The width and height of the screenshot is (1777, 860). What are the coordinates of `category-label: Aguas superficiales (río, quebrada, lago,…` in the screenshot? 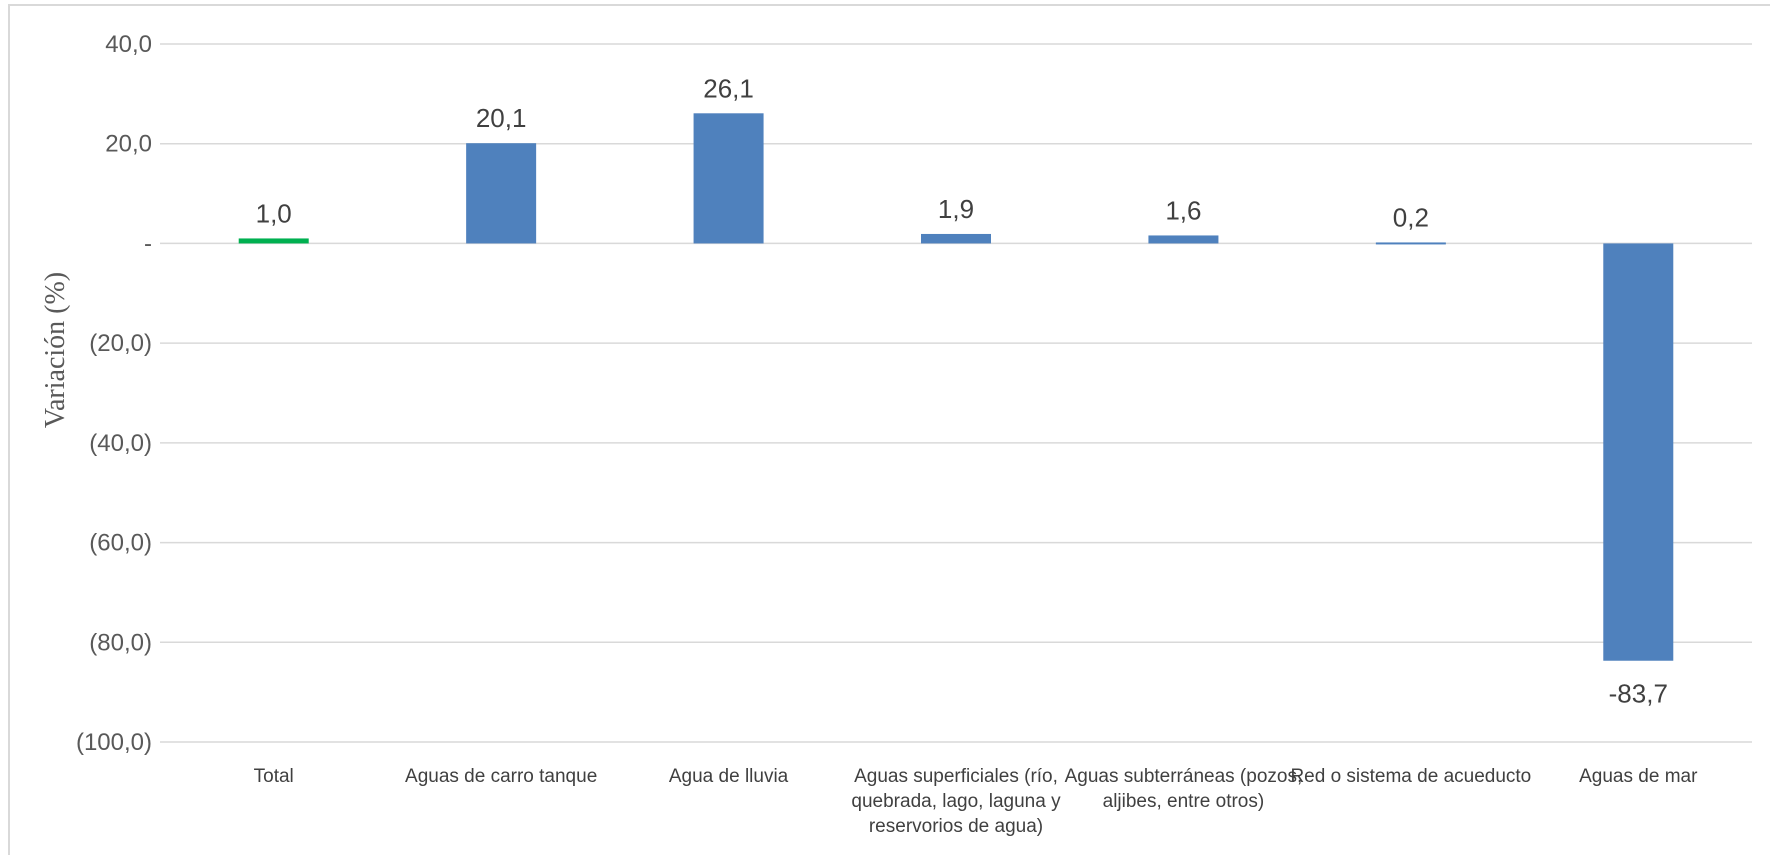 It's located at (956, 801).